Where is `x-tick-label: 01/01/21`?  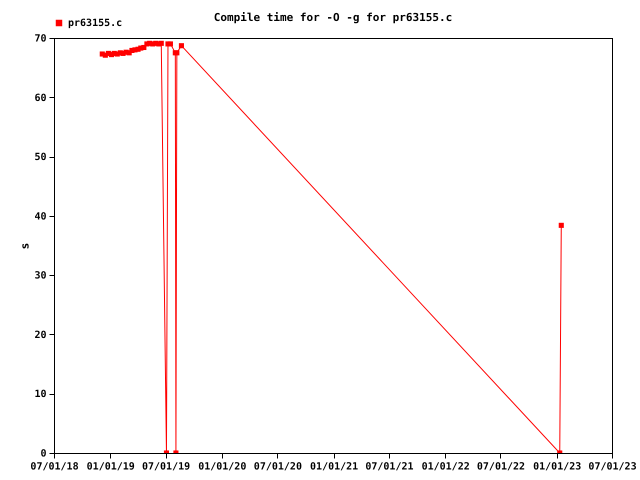 x-tick-label: 01/01/21 is located at coordinates (334, 467).